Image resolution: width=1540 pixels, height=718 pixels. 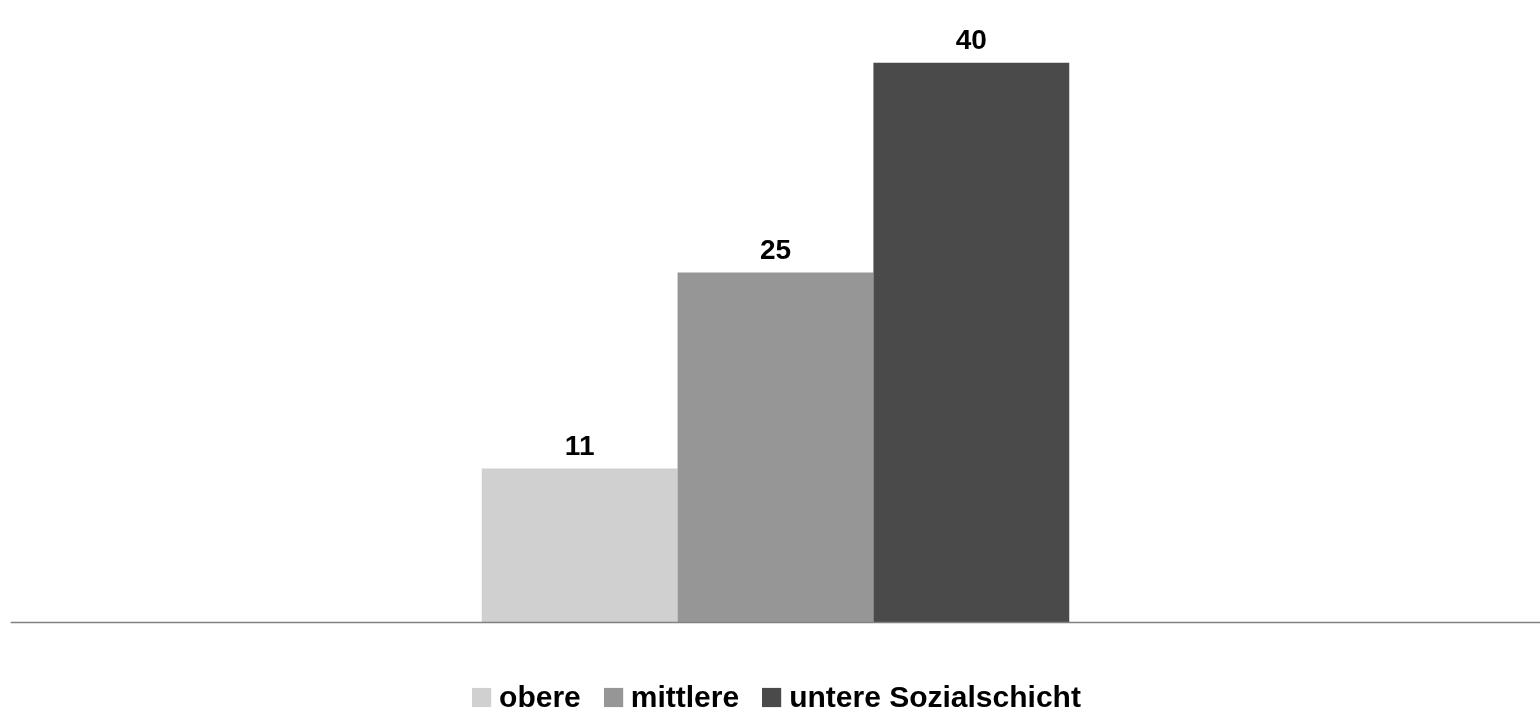 I want to click on legend-label: untere Sozialschicht, so click(x=935, y=697).